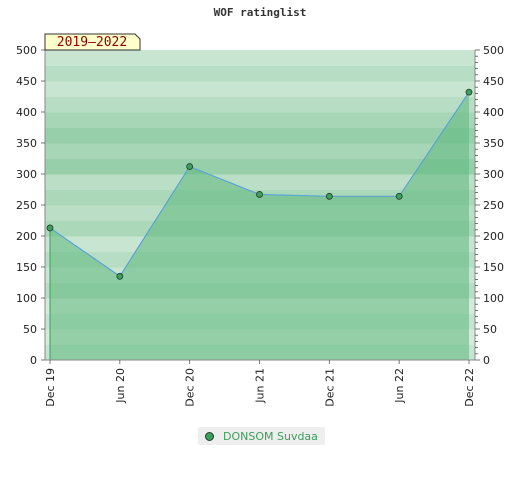  Describe the element at coordinates (26, 205) in the screenshot. I see `y-tick-label-left: 250` at that location.